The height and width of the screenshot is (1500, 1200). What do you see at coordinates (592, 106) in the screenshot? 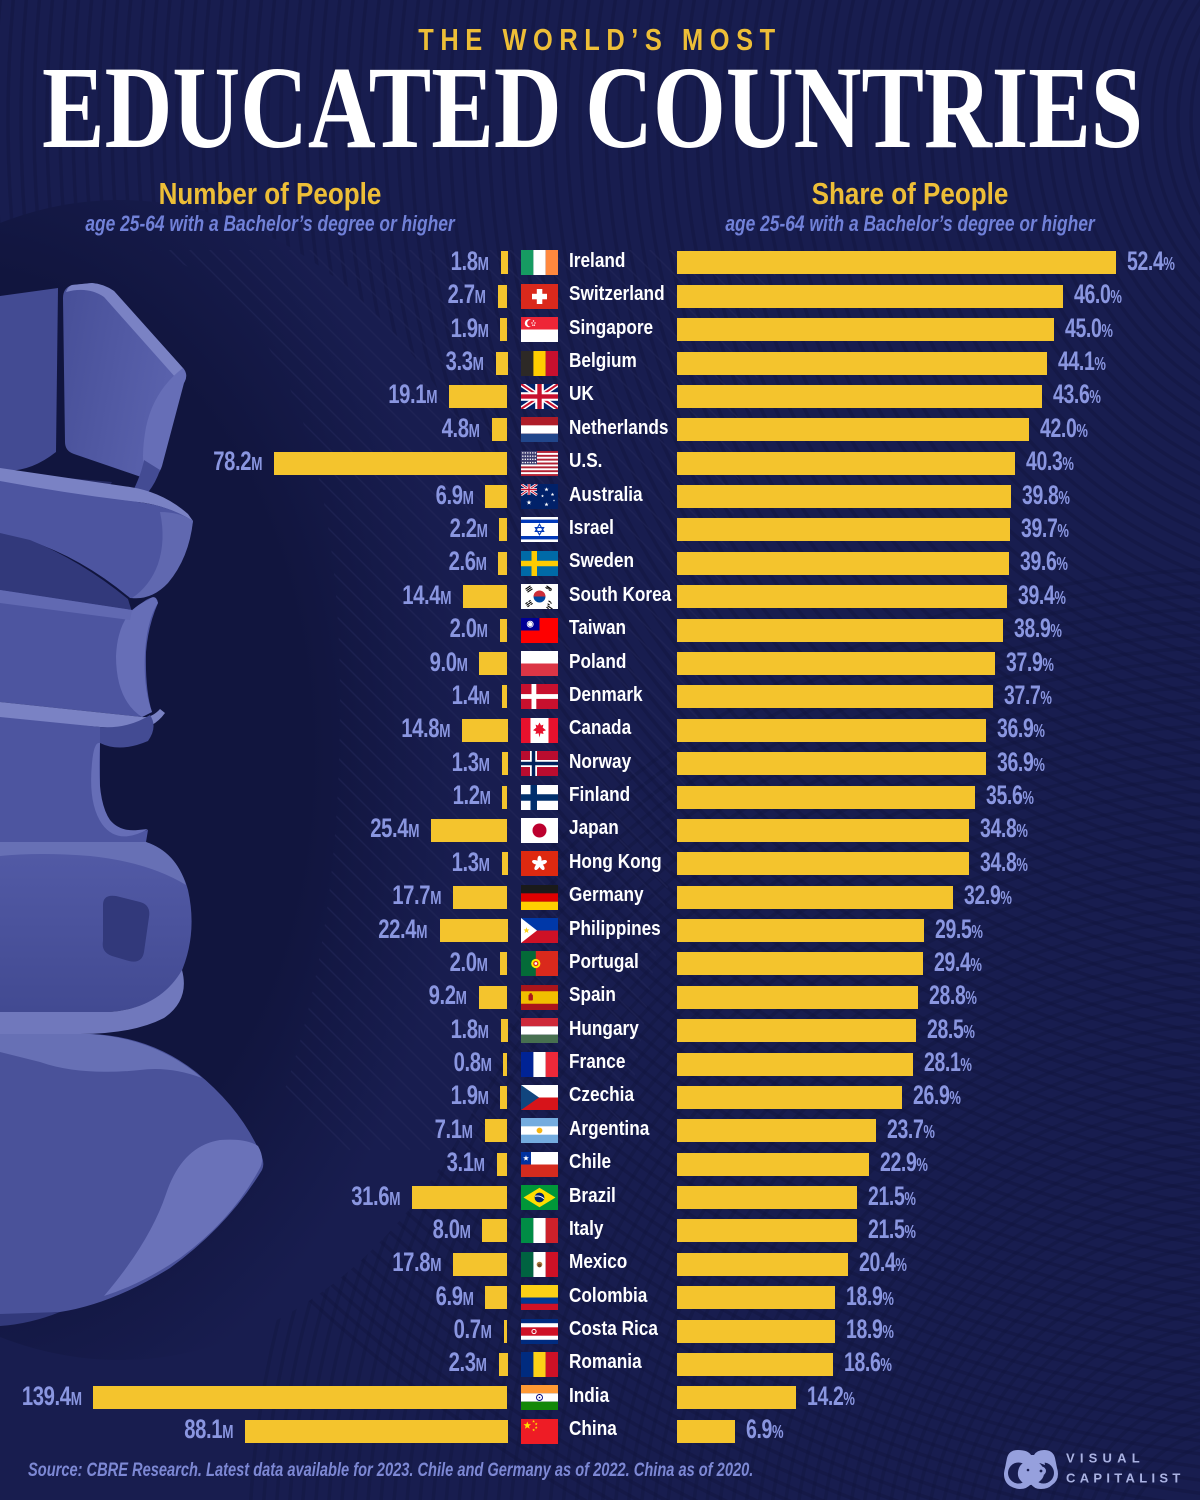
I see `svg-text: EDUCATED COUNTRIES` at bounding box center [592, 106].